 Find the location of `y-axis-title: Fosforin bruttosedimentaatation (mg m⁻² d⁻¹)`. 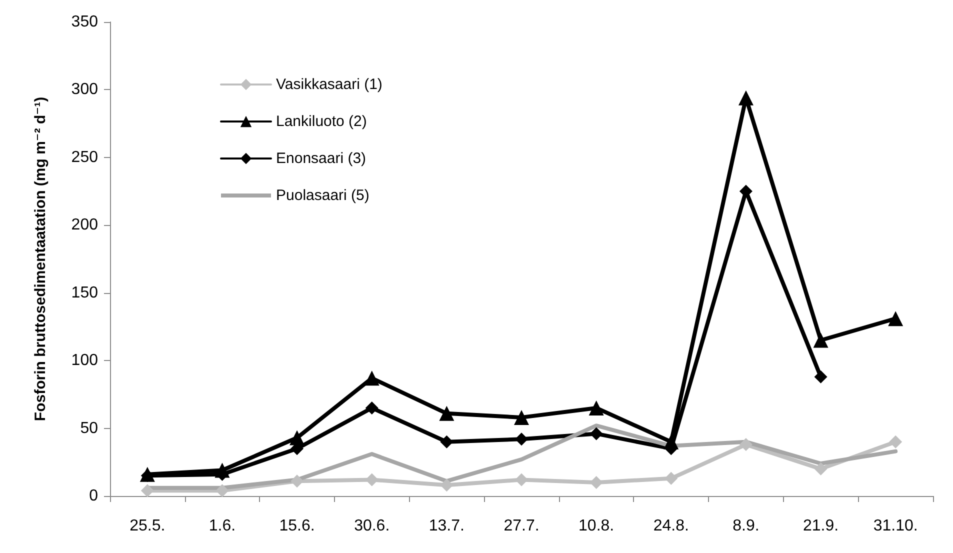

y-axis-title: Fosforin bruttosedimentaatation (mg m⁻² d⁻¹) is located at coordinates (40, 259).